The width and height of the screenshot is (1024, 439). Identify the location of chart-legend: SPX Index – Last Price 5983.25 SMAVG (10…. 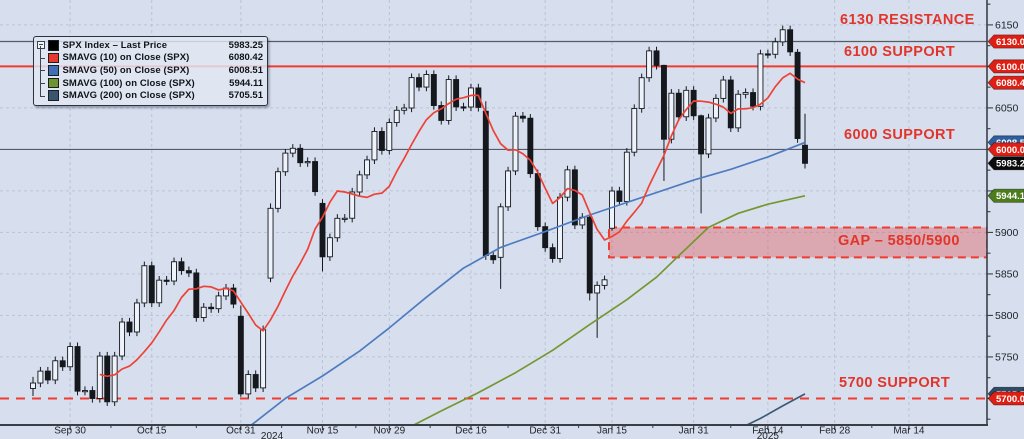
(150, 71).